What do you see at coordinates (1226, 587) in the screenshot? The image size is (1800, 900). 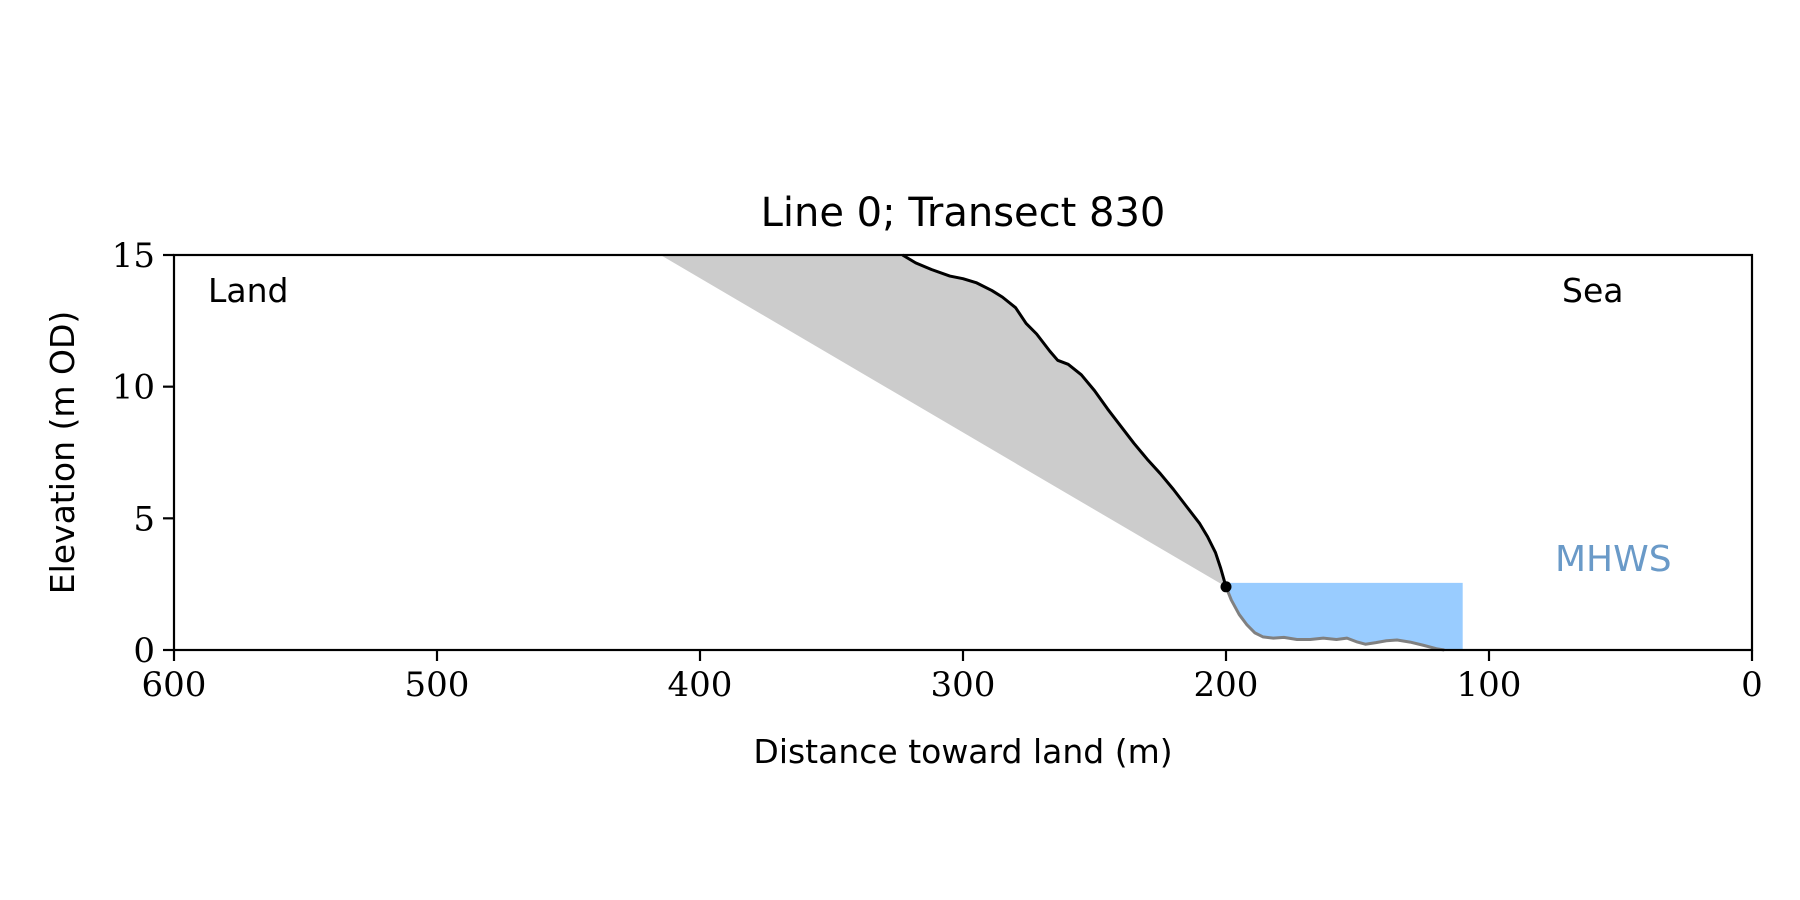 I see `cliff-toe-marker` at bounding box center [1226, 587].